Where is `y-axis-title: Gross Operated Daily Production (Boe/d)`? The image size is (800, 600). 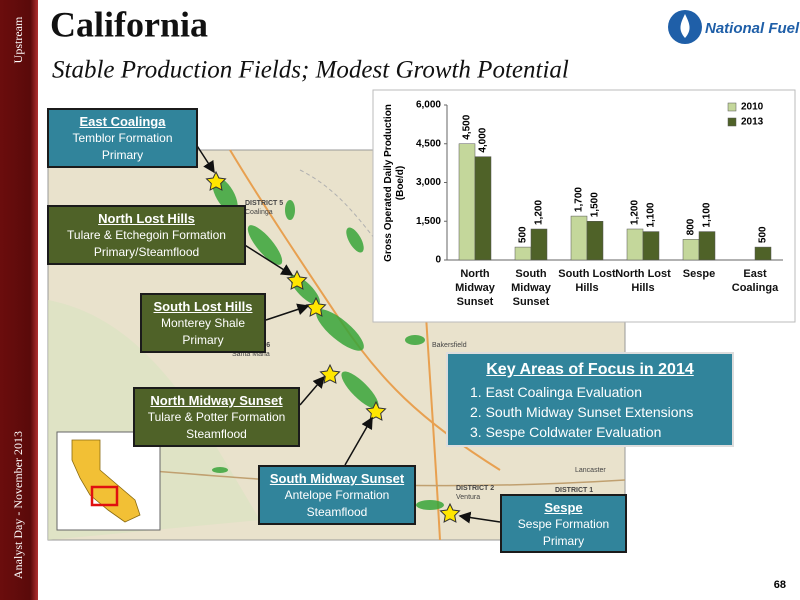 y-axis-title: Gross Operated Daily Production (Boe/d) is located at coordinates (394, 182).